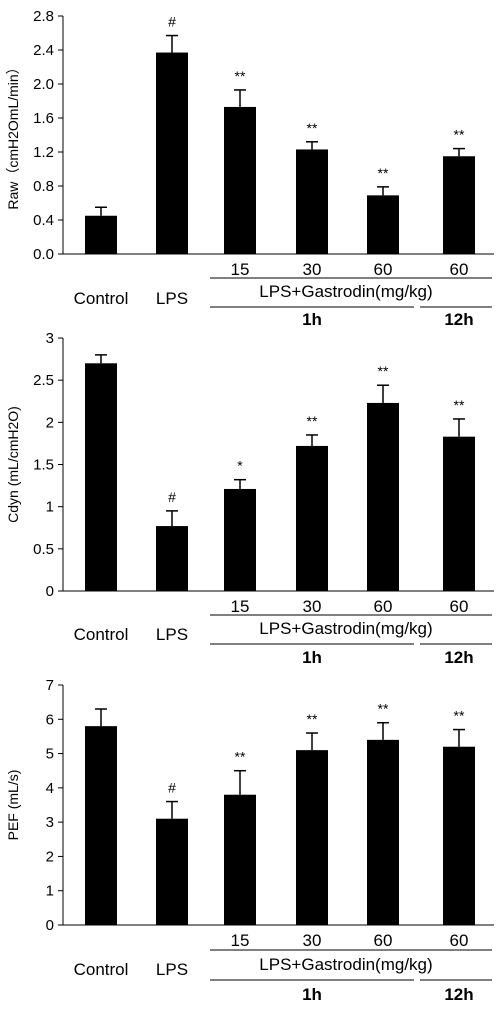  What do you see at coordinates (43, 254) in the screenshot?
I see `y-tick-label: 0.0` at bounding box center [43, 254].